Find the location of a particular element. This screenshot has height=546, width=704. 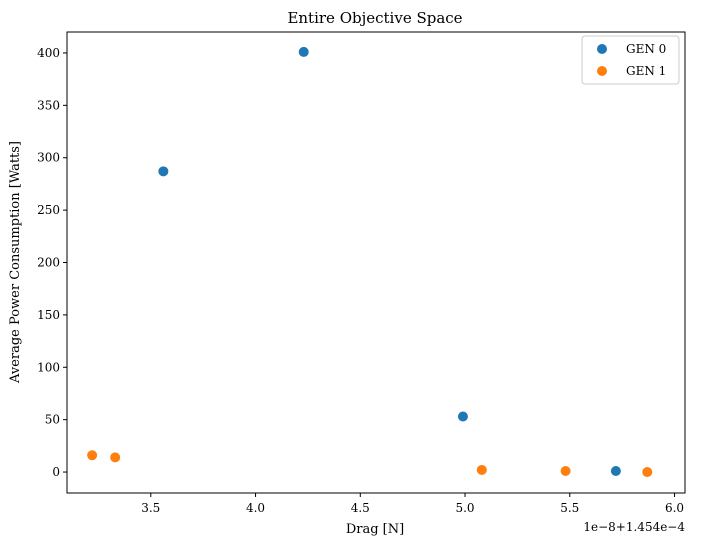

x-axis-label: Drag [N] is located at coordinates (375, 529).